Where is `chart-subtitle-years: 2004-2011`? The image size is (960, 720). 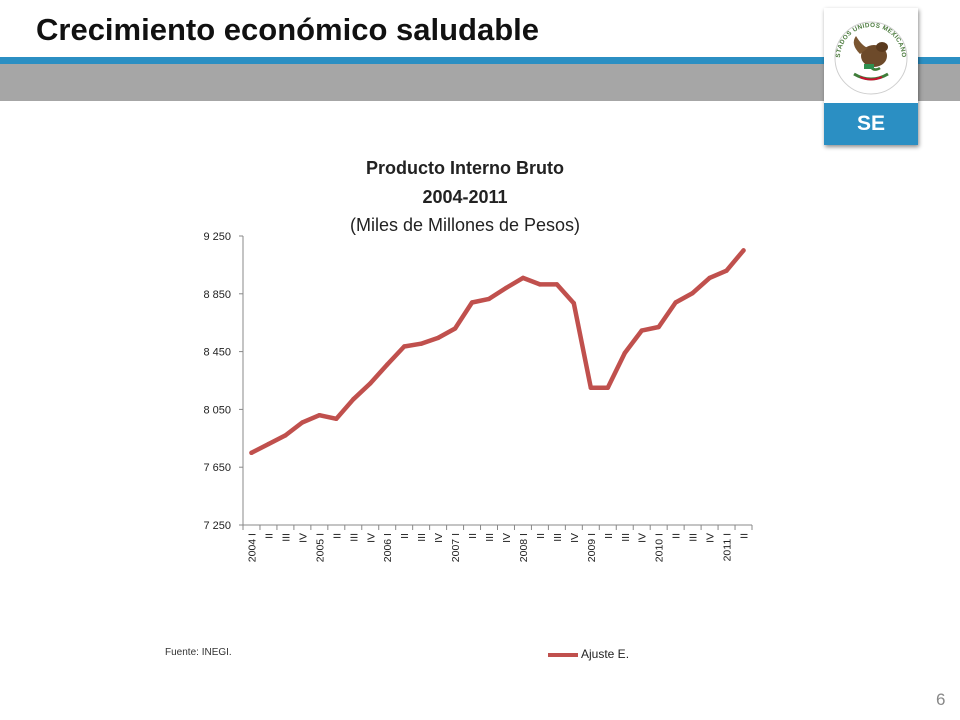 chart-subtitle-years: 2004-2011 is located at coordinates (465, 197).